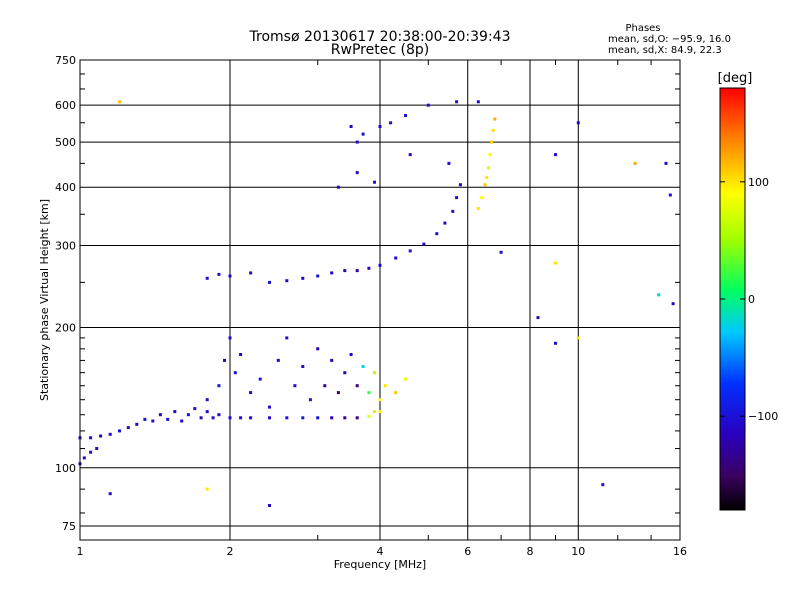 Image resolution: width=800 pixels, height=600 pixels. I want to click on x-tick-label: 4, so click(380, 551).